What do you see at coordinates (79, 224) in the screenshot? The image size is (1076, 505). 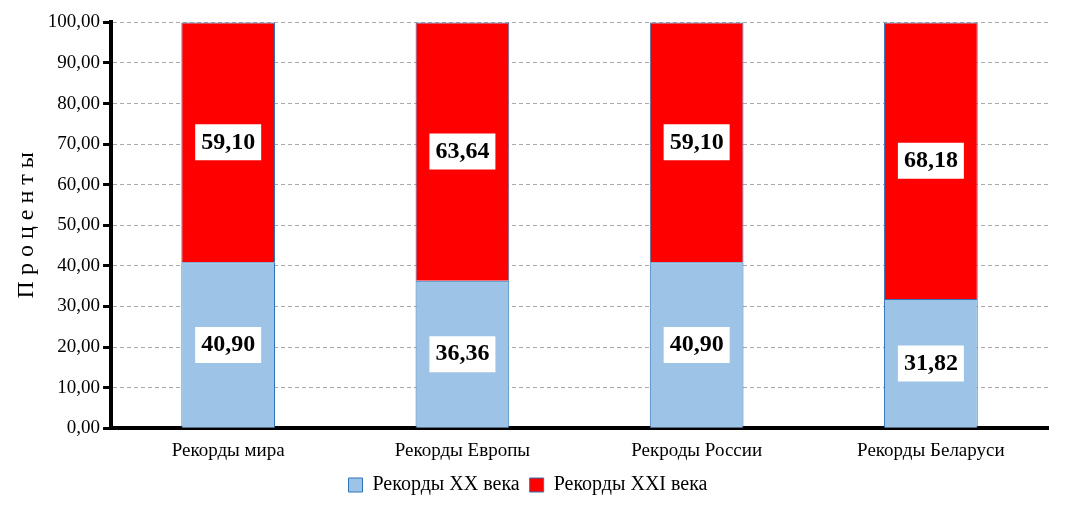 I see `y-tick-label: 50,00` at bounding box center [79, 224].